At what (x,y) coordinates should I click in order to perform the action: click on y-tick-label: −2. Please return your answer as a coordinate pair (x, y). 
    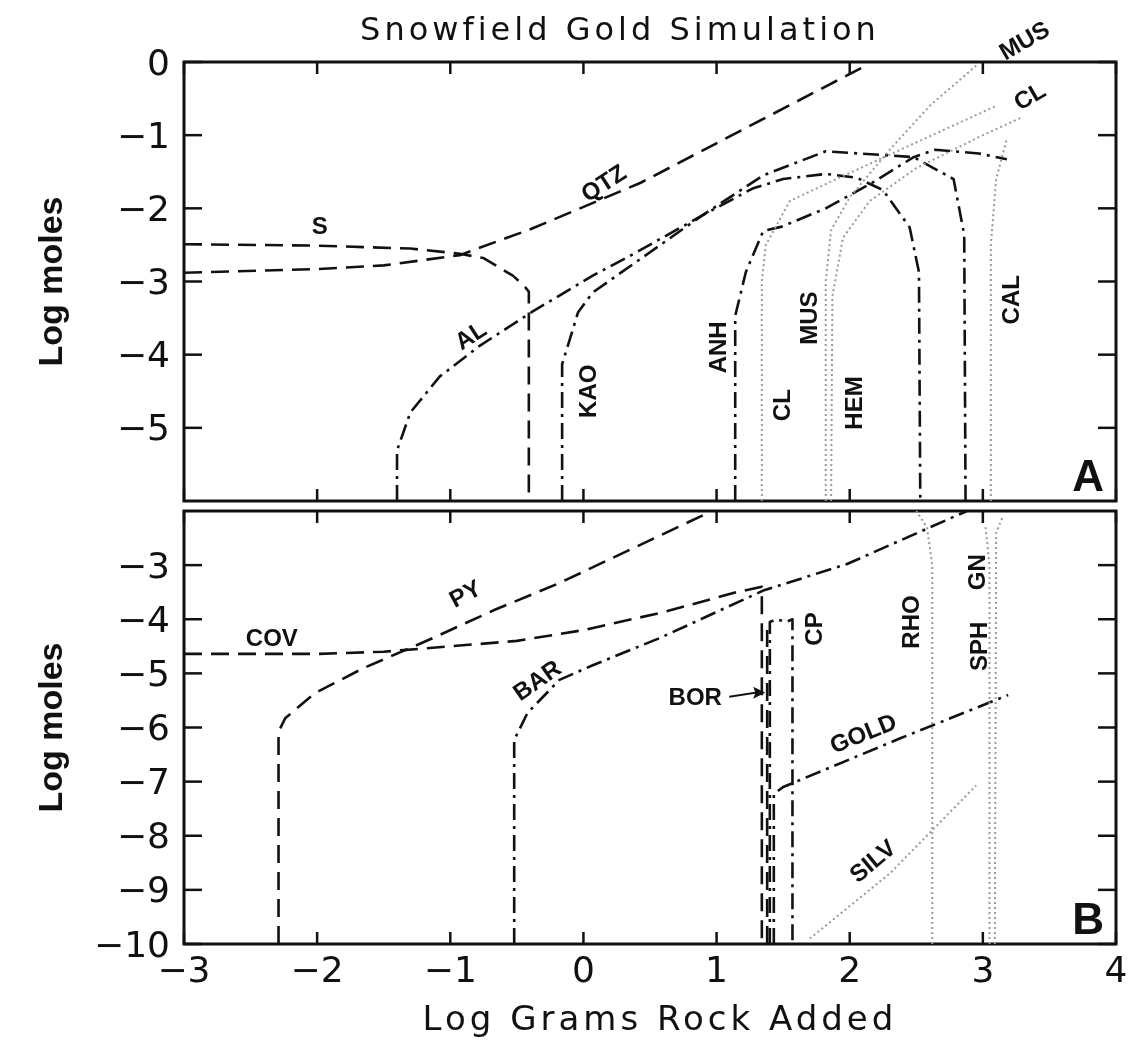
    Looking at the image, I should click on (143, 208).